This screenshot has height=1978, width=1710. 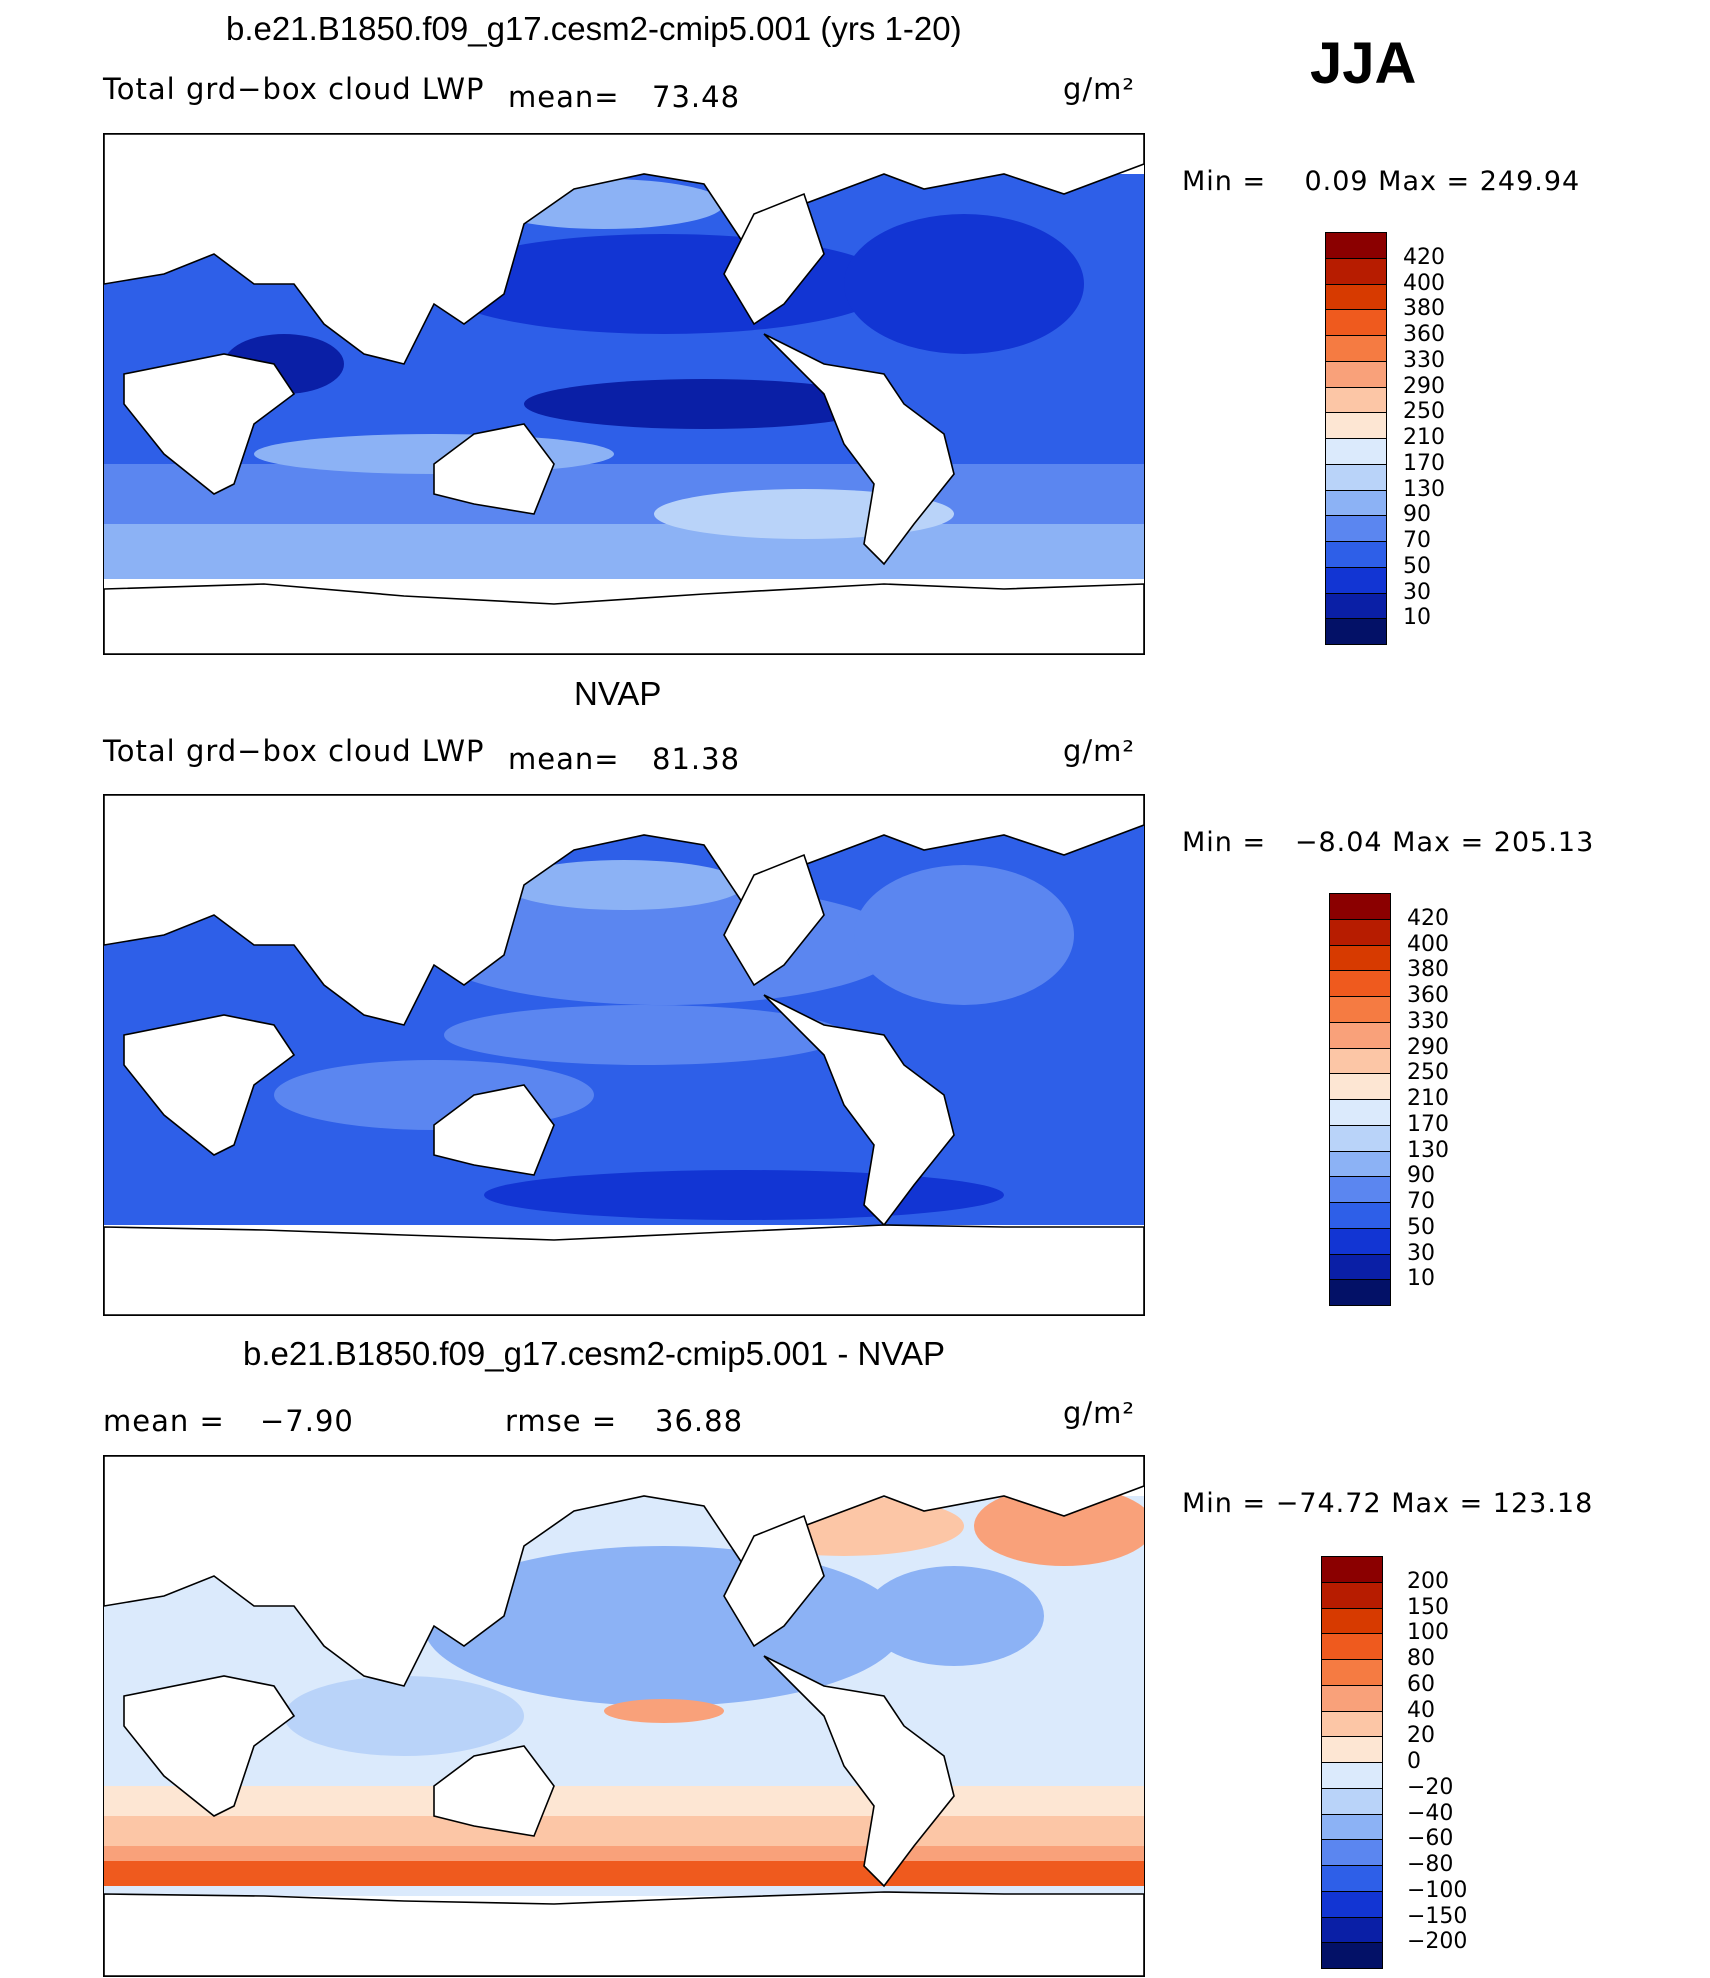 I want to click on mean-value-model: 73.48, so click(x=696, y=97).